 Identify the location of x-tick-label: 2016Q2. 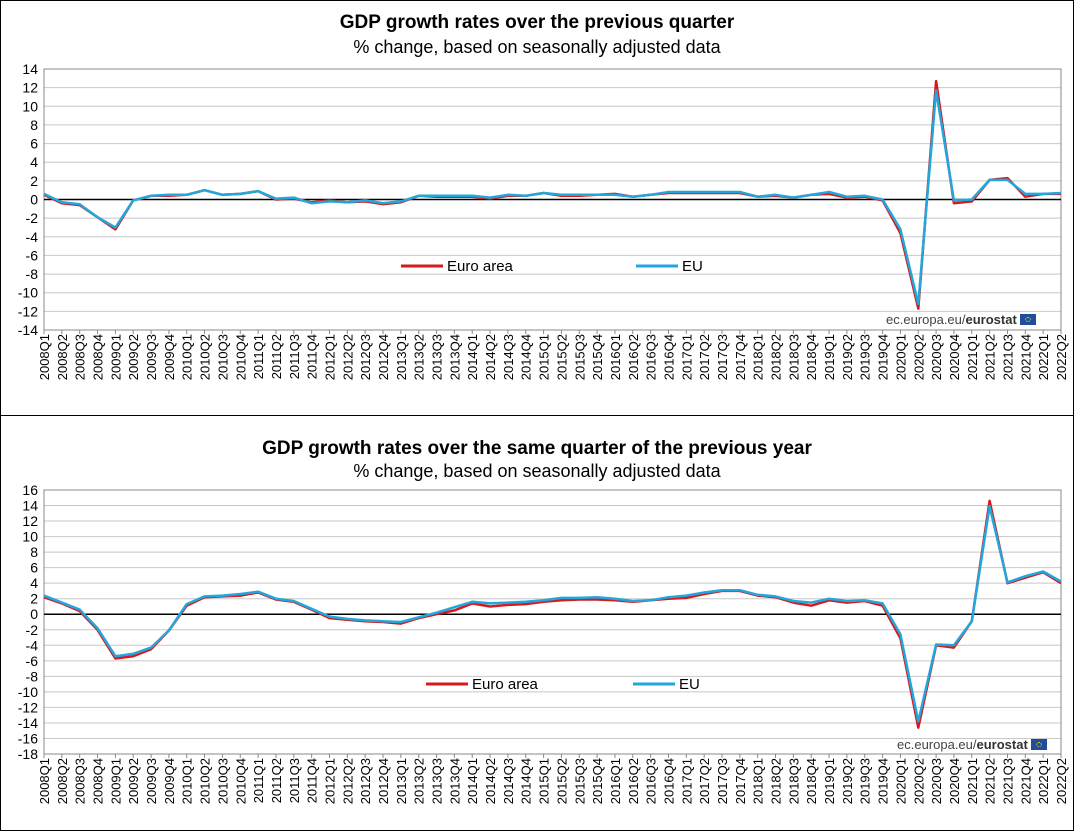
(633, 357).